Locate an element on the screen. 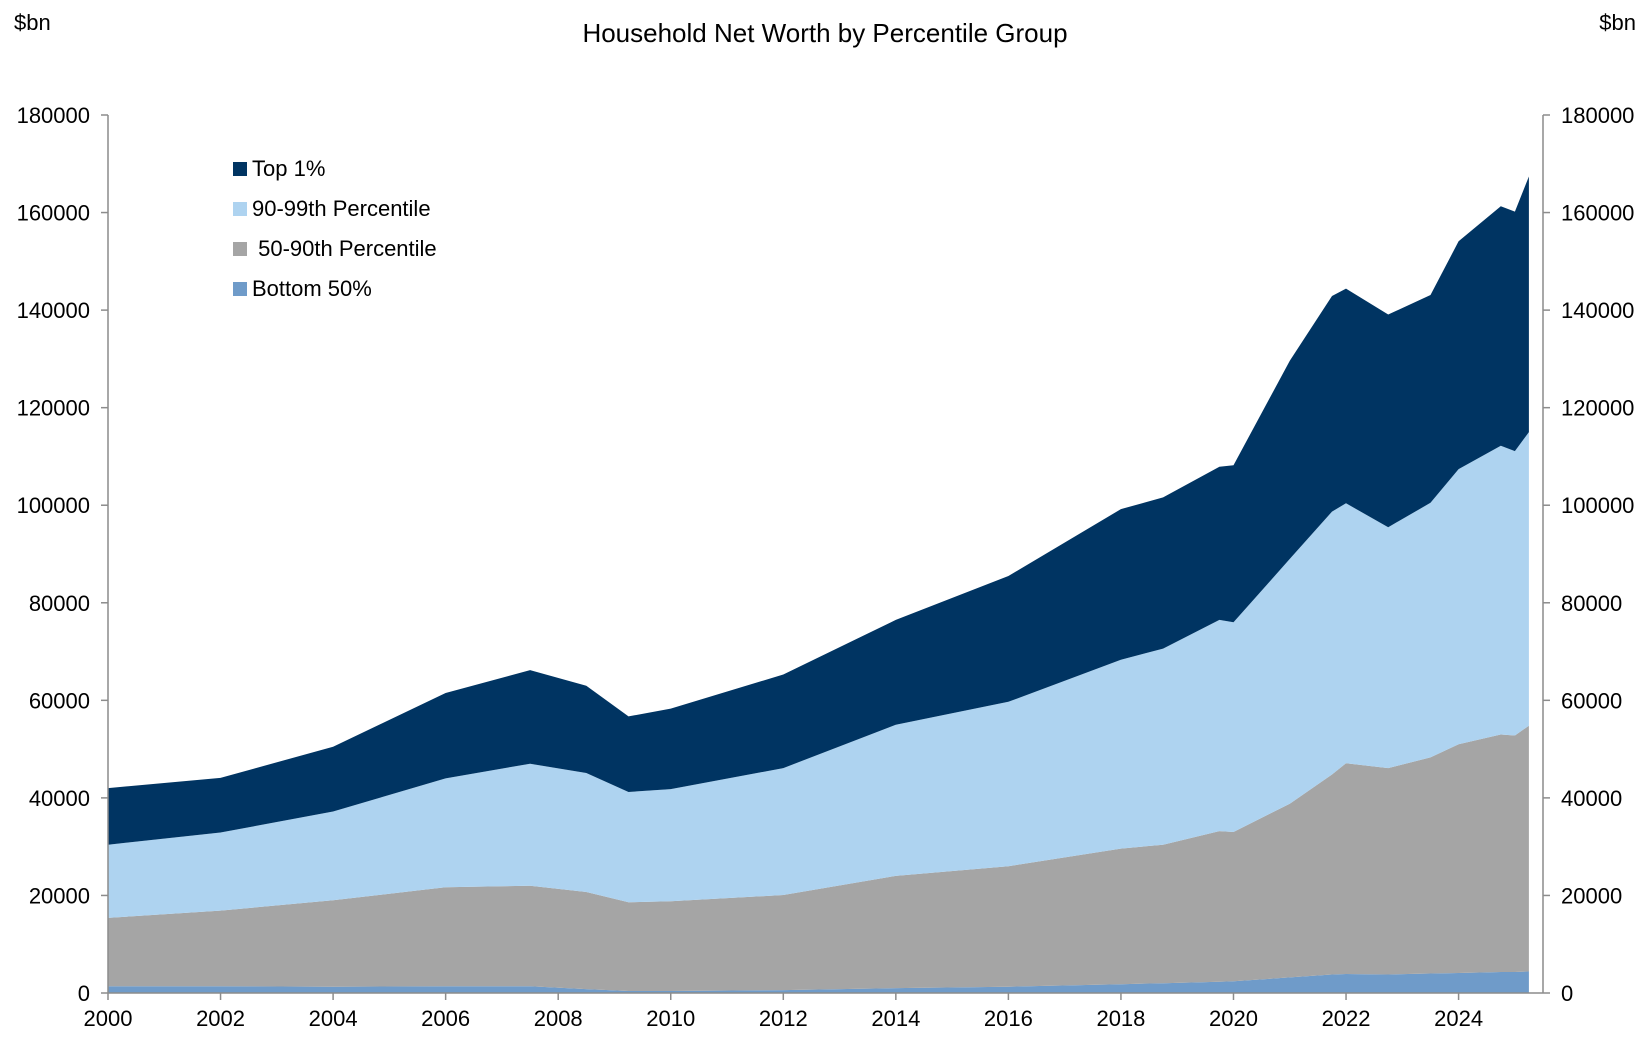  x-tick-label: 2004 is located at coordinates (333, 1018).